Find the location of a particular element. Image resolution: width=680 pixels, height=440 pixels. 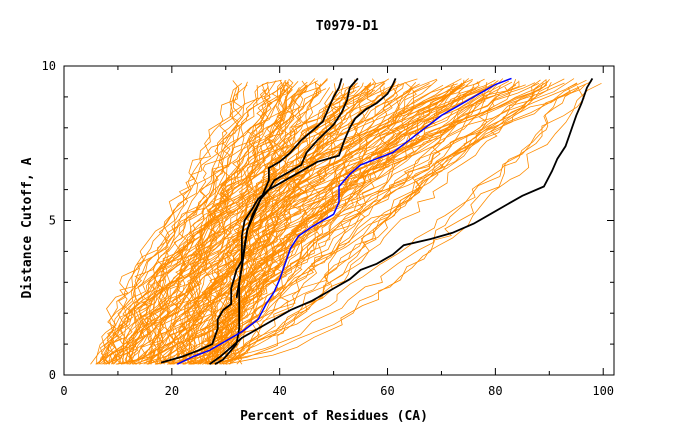

x-tick-label: 20 is located at coordinates (172, 391).